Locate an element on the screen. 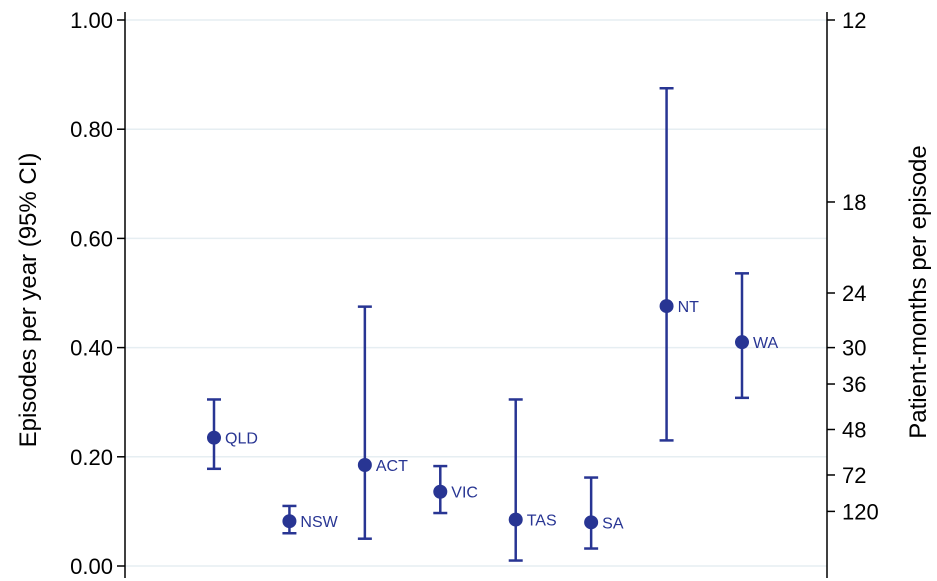 Image resolution: width=937 pixels, height=581 pixels. data-point-sa: SA is located at coordinates (604, 513).